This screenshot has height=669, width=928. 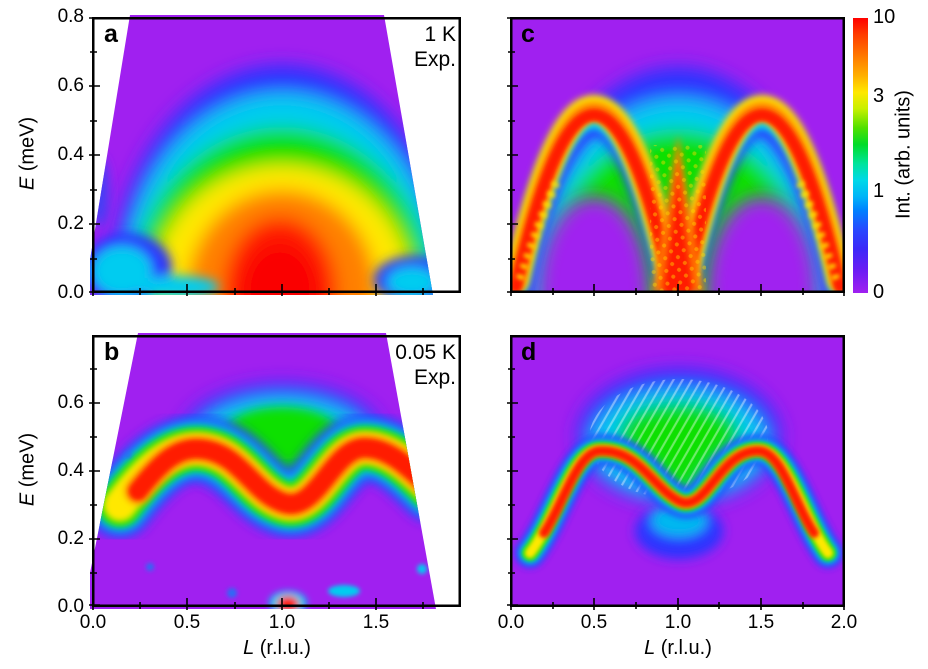 What do you see at coordinates (434, 59) in the screenshot?
I see `panel-a-annotation-exp: Exp.` at bounding box center [434, 59].